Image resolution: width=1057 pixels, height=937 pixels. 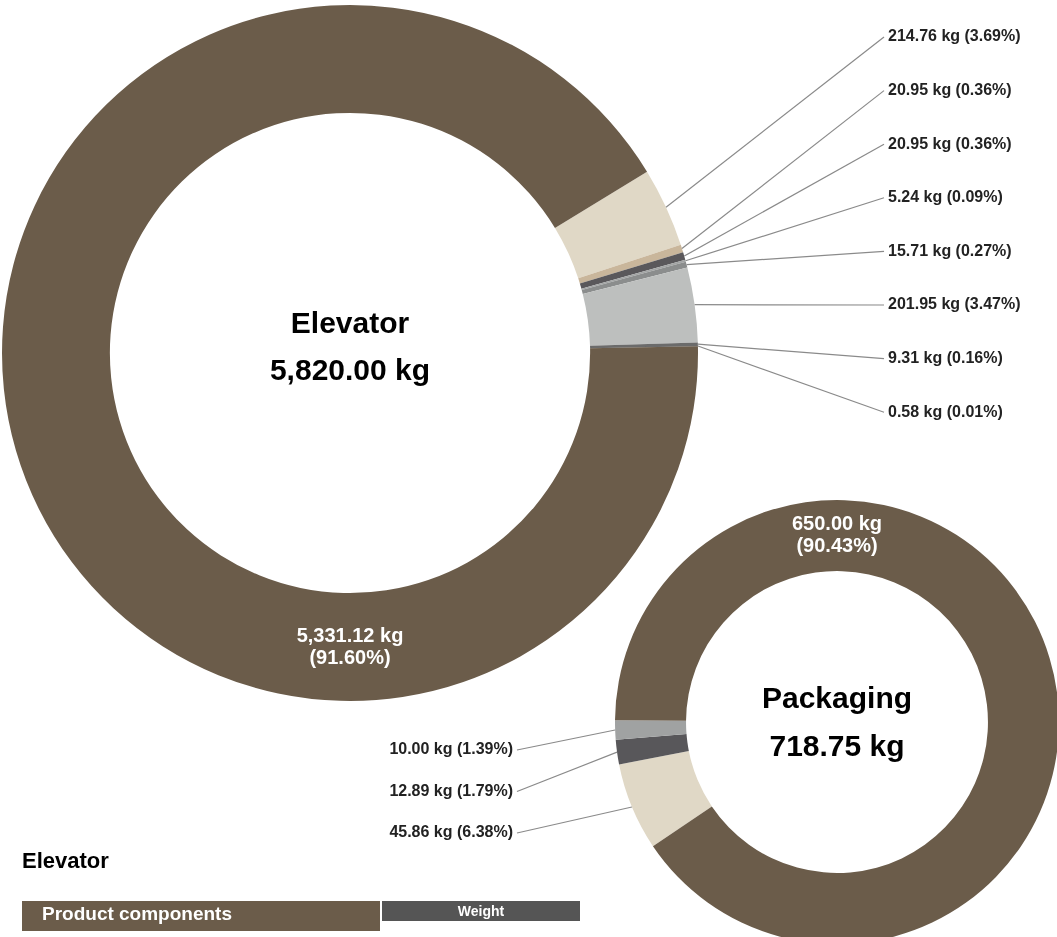 I want to click on text: Weight, so click(x=481, y=911).